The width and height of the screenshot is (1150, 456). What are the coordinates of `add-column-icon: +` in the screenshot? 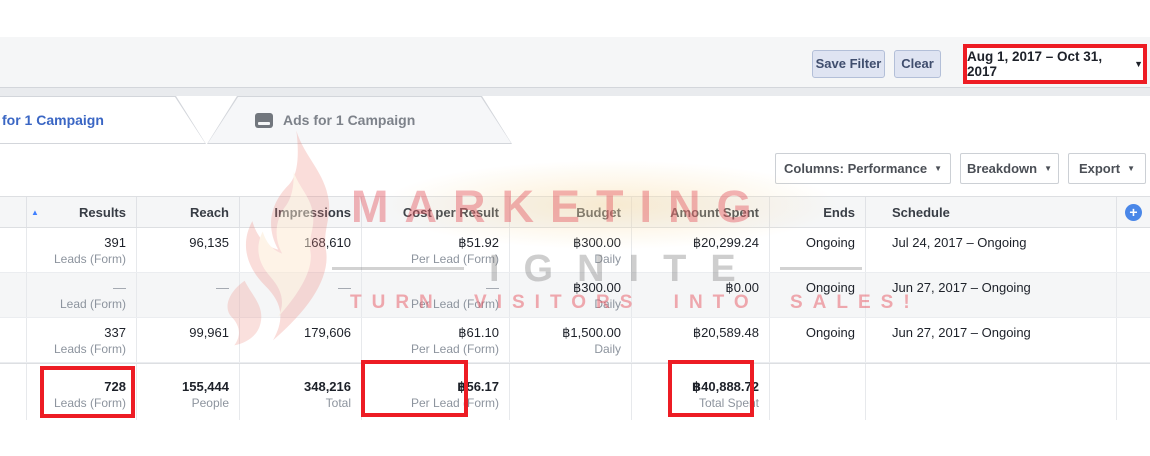 It's located at (1133, 212).